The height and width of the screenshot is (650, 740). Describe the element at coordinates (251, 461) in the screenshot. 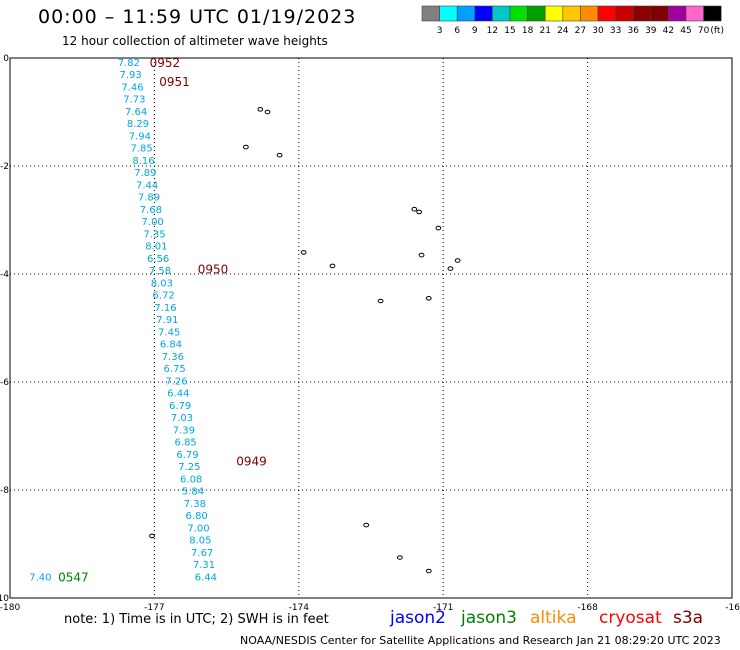

I see `pass-time-label: 0949` at that location.